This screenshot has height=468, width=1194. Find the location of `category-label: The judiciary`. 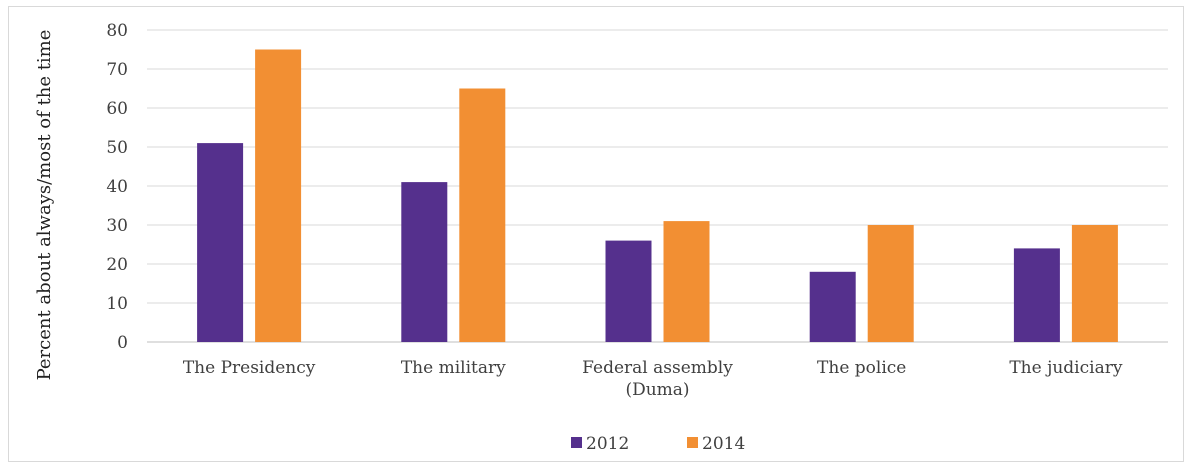

category-label: The judiciary is located at coordinates (1066, 368).